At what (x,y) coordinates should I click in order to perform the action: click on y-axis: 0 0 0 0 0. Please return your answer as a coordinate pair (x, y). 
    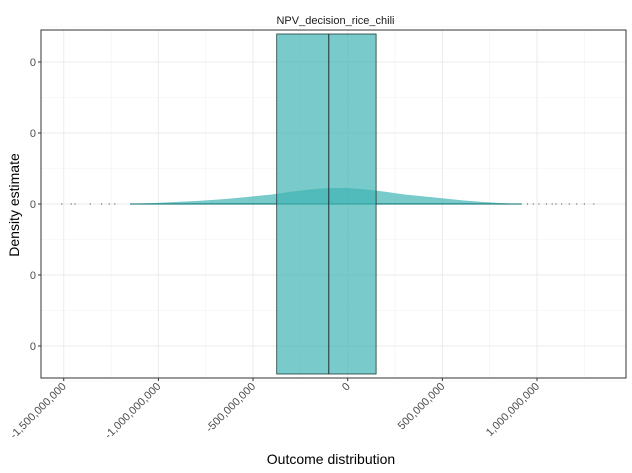
    Looking at the image, I should click on (35, 205).